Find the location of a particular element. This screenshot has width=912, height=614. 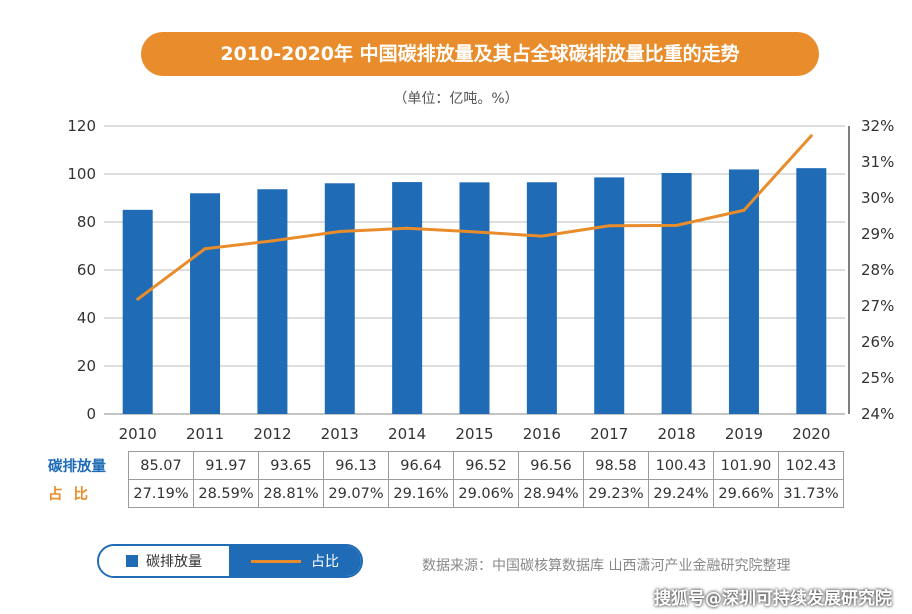

emission-cell: 101.90 is located at coordinates (746, 465).